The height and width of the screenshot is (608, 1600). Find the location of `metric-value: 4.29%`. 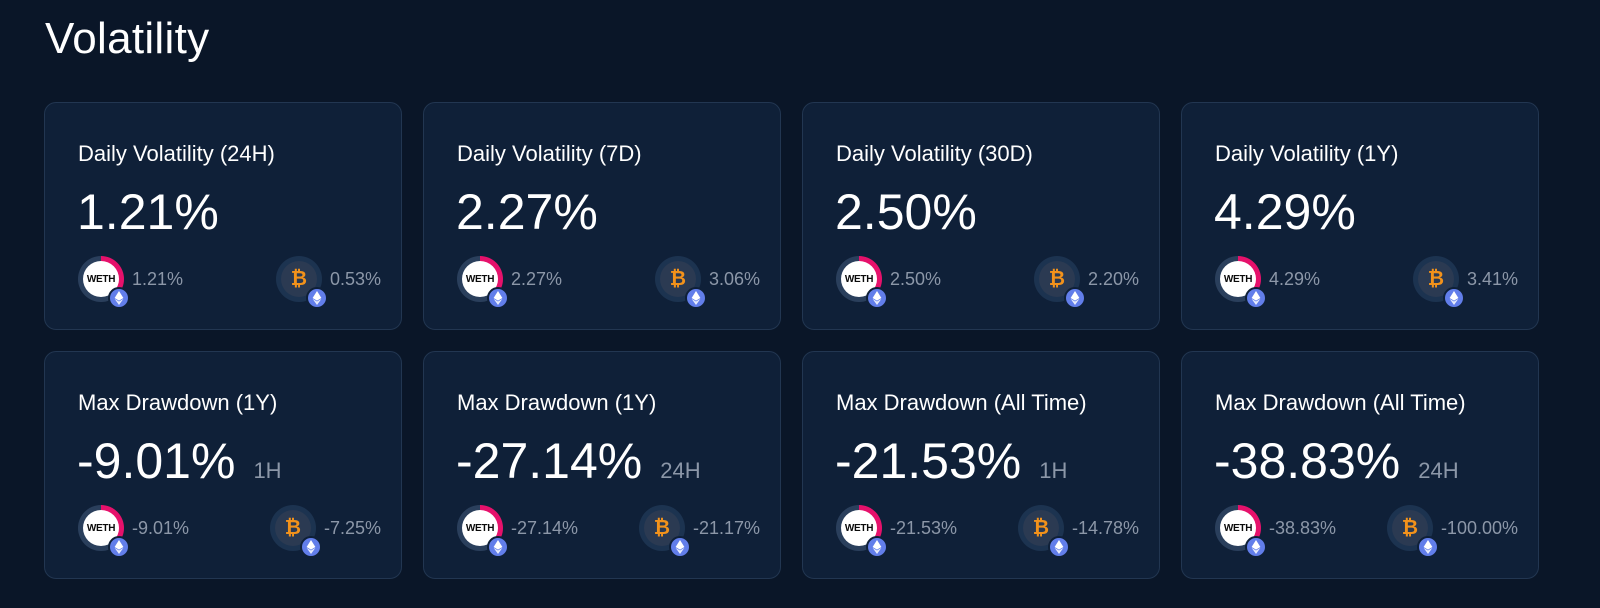

metric-value: 4.29% is located at coordinates (1285, 212).